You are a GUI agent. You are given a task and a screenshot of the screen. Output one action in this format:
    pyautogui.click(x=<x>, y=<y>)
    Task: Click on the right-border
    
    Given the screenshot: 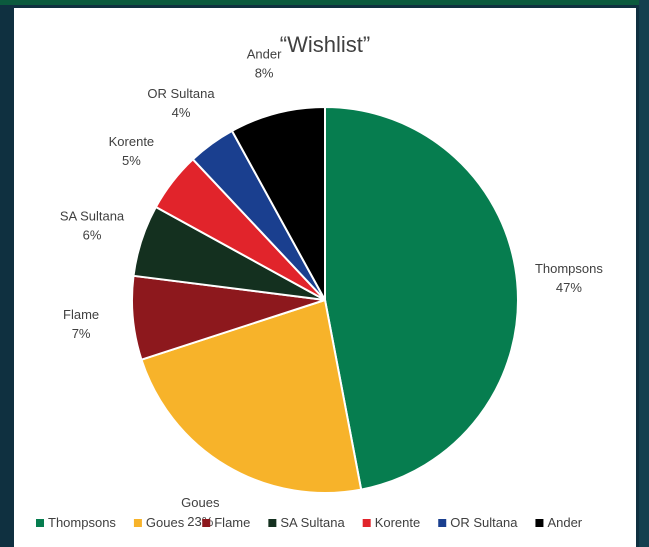 What is the action you would take?
    pyautogui.click(x=644, y=273)
    